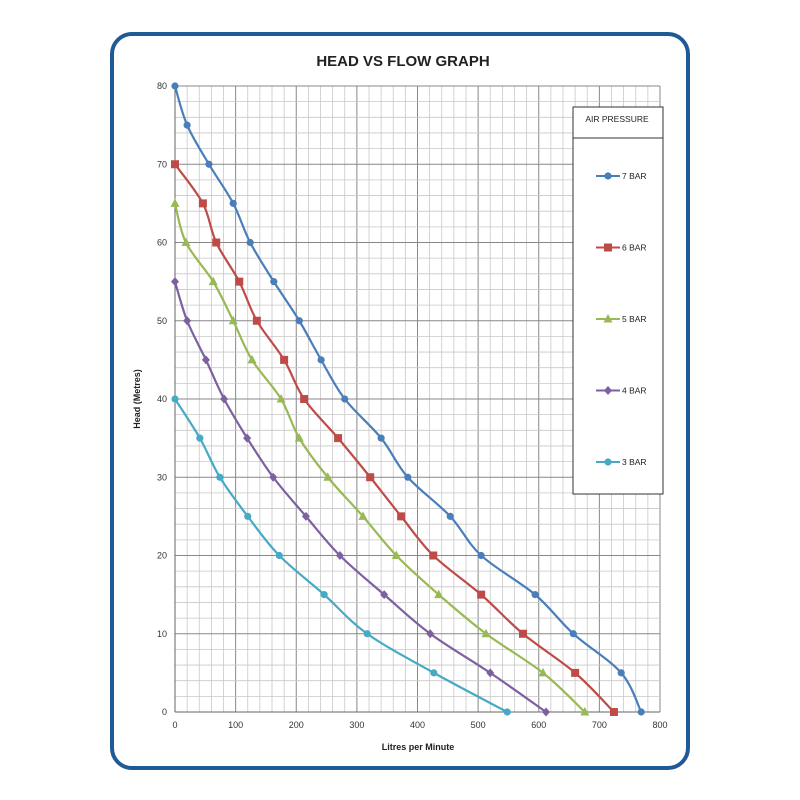  Describe the element at coordinates (162, 243) in the screenshot. I see `y-tick-label: 60` at that location.